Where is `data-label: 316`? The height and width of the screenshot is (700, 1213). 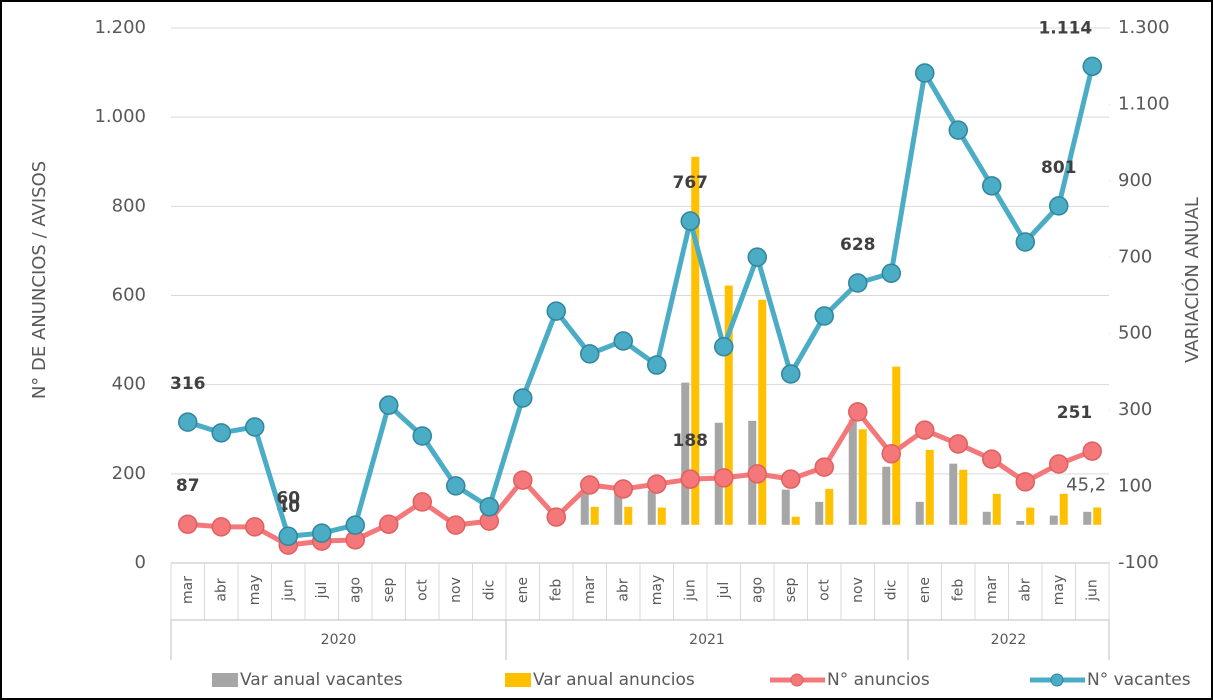 data-label: 316 is located at coordinates (188, 384).